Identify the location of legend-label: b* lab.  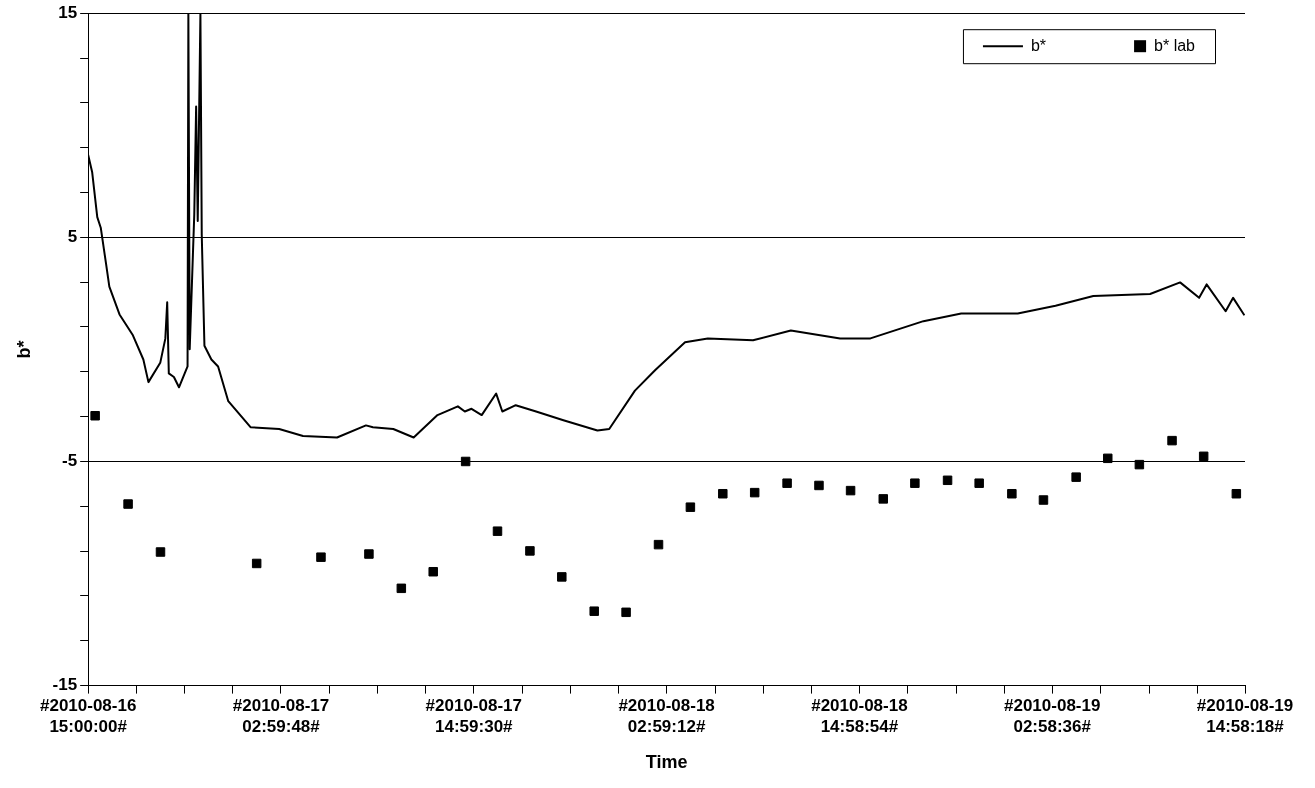
(1175, 45).